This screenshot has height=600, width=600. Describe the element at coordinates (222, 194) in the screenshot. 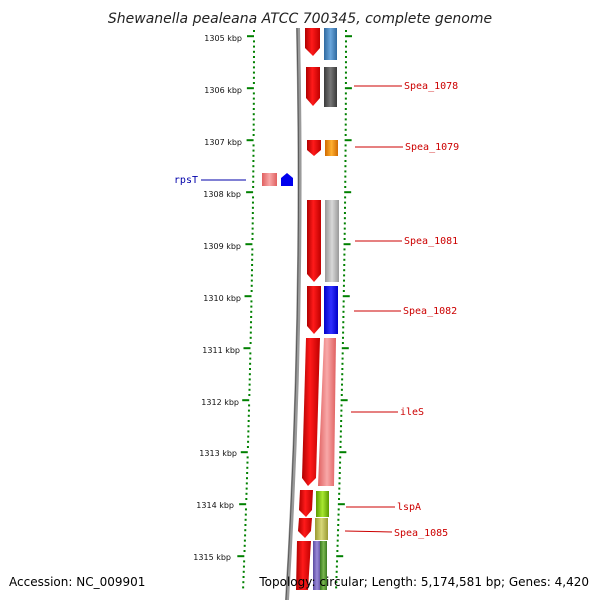

I see `kbp-label: 1308 kbp` at that location.